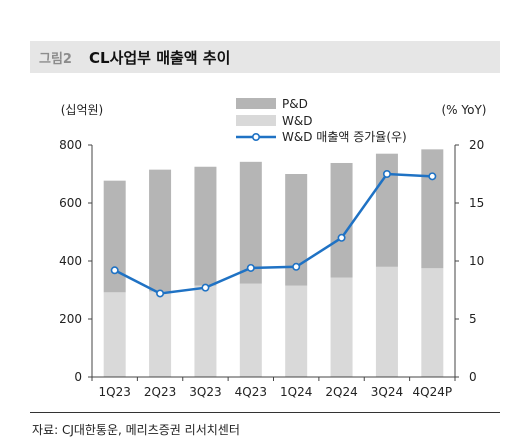 The height and width of the screenshot is (446, 511). What do you see at coordinates (160, 58) in the screenshot?
I see `chart-title: CL사업부 매출액 추이` at bounding box center [160, 58].